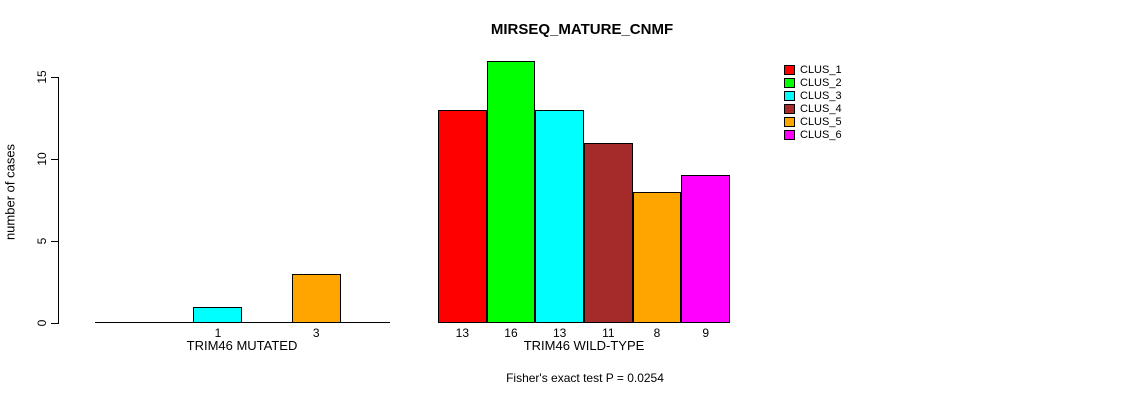 The width and height of the screenshot is (1140, 400). Describe the element at coordinates (821, 135) in the screenshot. I see `legend-label: CLUS_6` at that location.